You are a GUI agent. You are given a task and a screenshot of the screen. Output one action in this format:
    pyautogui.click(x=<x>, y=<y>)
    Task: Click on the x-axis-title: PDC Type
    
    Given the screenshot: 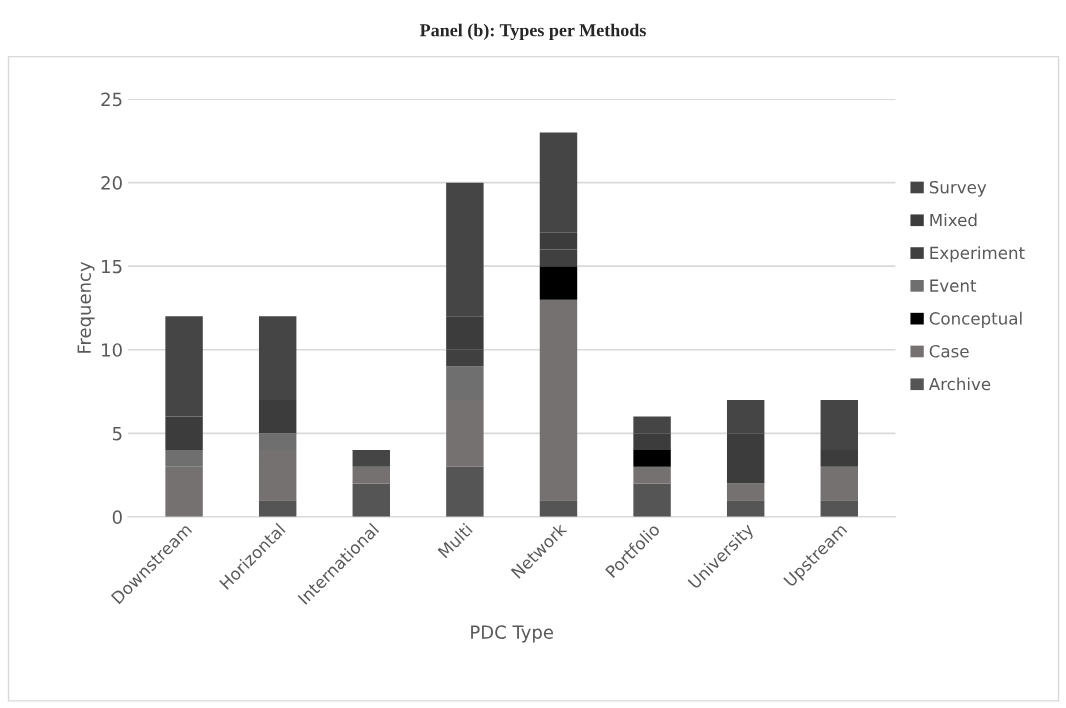 What is the action you would take?
    pyautogui.click(x=512, y=634)
    